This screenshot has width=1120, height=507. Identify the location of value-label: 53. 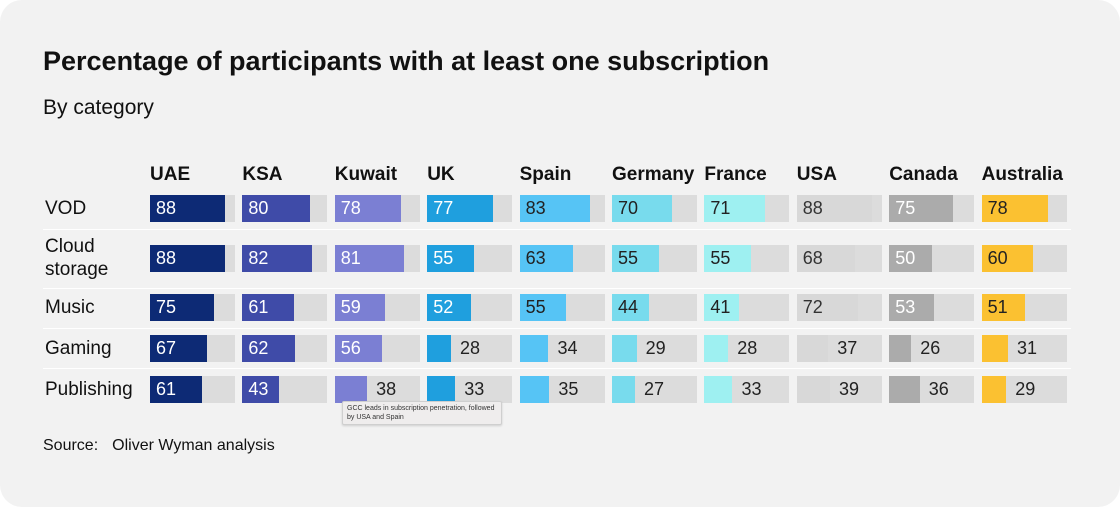
(905, 306).